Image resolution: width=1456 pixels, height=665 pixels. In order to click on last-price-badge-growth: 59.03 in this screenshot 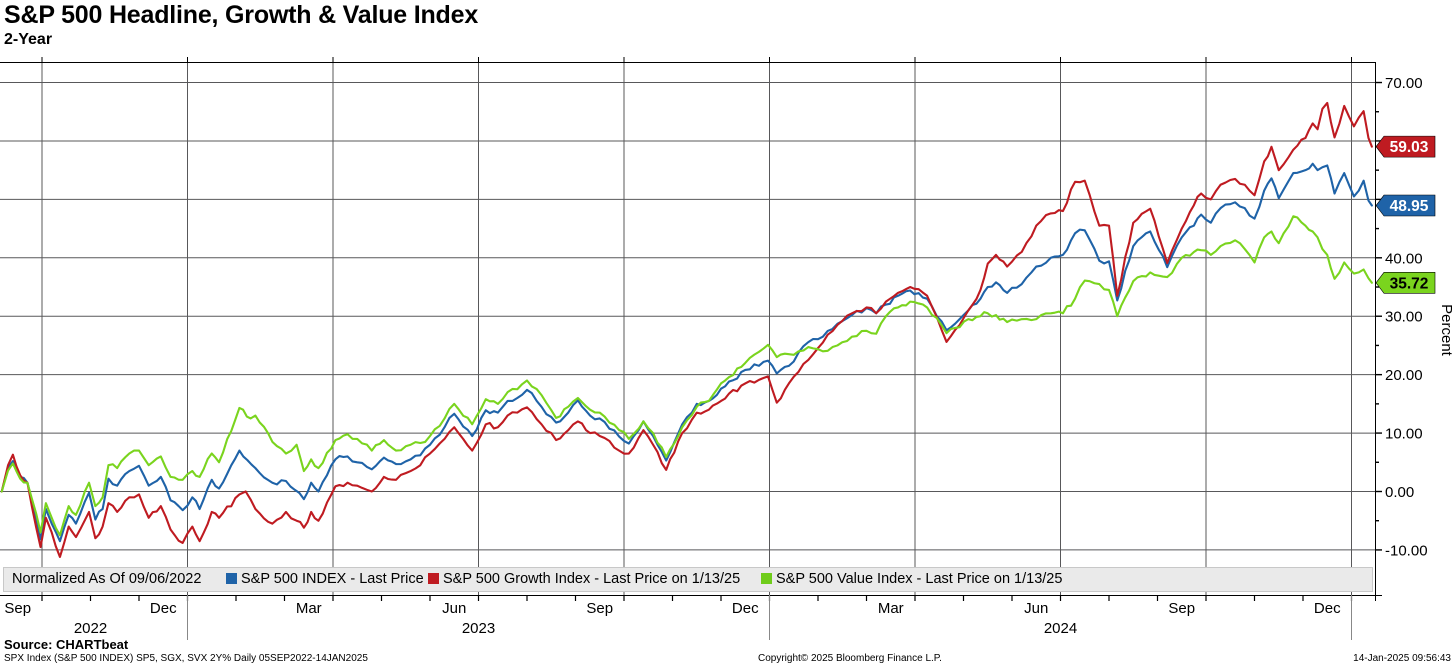, I will do `click(1405, 146)`.